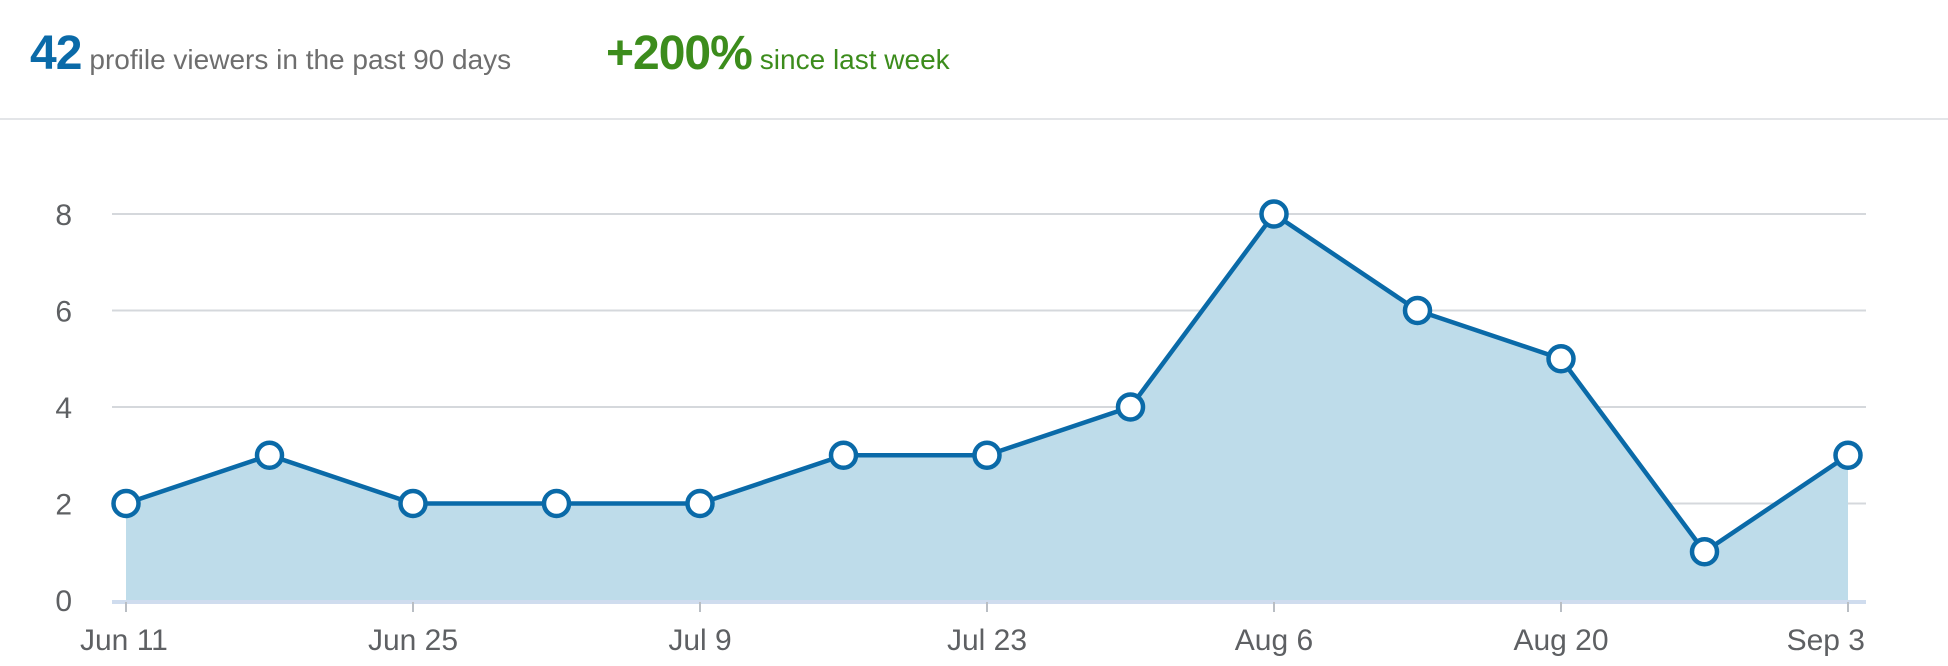 The height and width of the screenshot is (666, 1948). Describe the element at coordinates (1274, 640) in the screenshot. I see `x-tick-label: Aug 6` at that location.